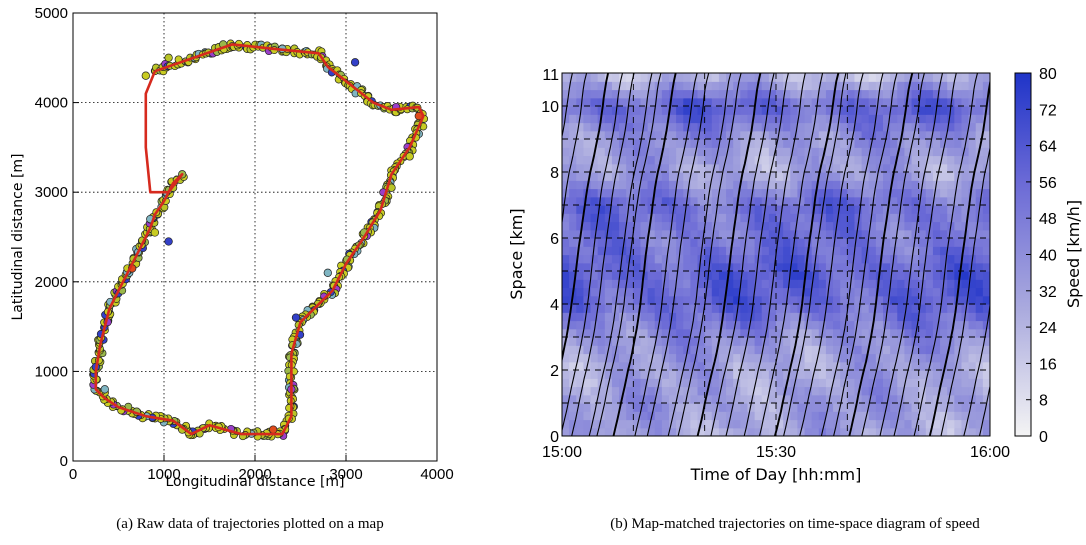 This screenshot has height=545, width=1086. I want to click on colorbar-tick-label: 16, so click(1048, 364).